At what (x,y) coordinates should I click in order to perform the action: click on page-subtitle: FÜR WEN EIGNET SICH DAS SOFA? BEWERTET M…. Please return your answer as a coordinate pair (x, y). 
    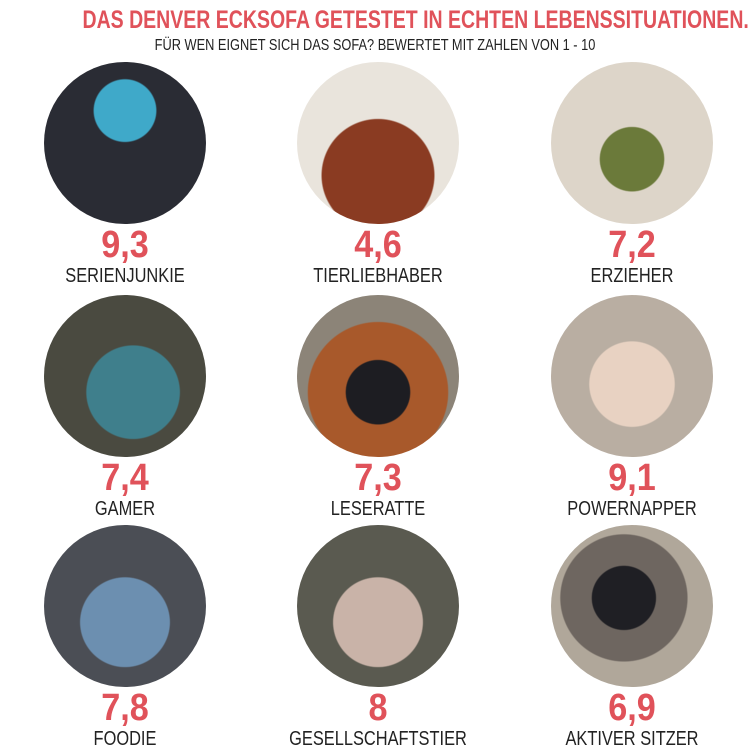
    Looking at the image, I should click on (375, 45).